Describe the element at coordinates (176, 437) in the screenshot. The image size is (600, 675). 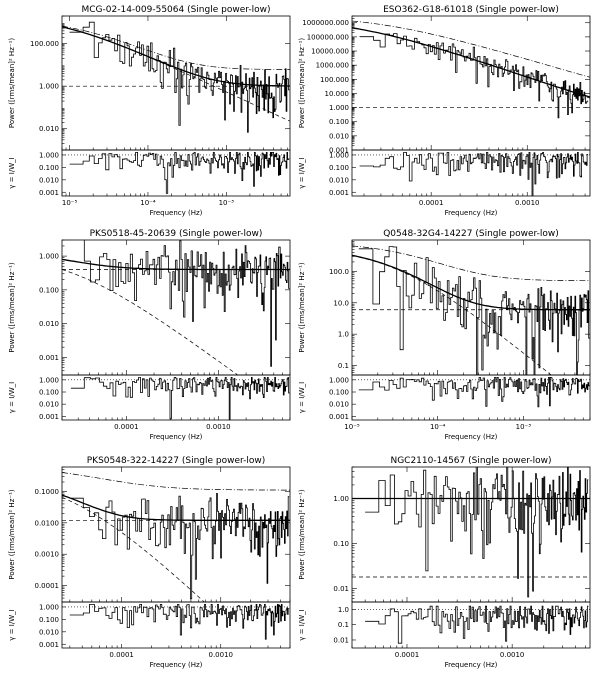
I see `panel-2-xlabel: Frequency (Hz)` at that location.